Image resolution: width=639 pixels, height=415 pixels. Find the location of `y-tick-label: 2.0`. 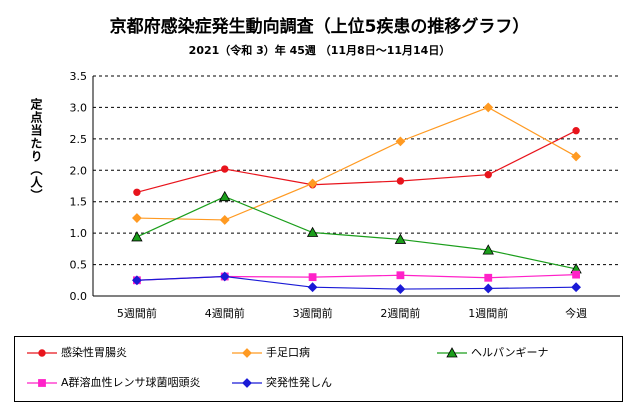

y-tick-label: 2.0 is located at coordinates (79, 170).